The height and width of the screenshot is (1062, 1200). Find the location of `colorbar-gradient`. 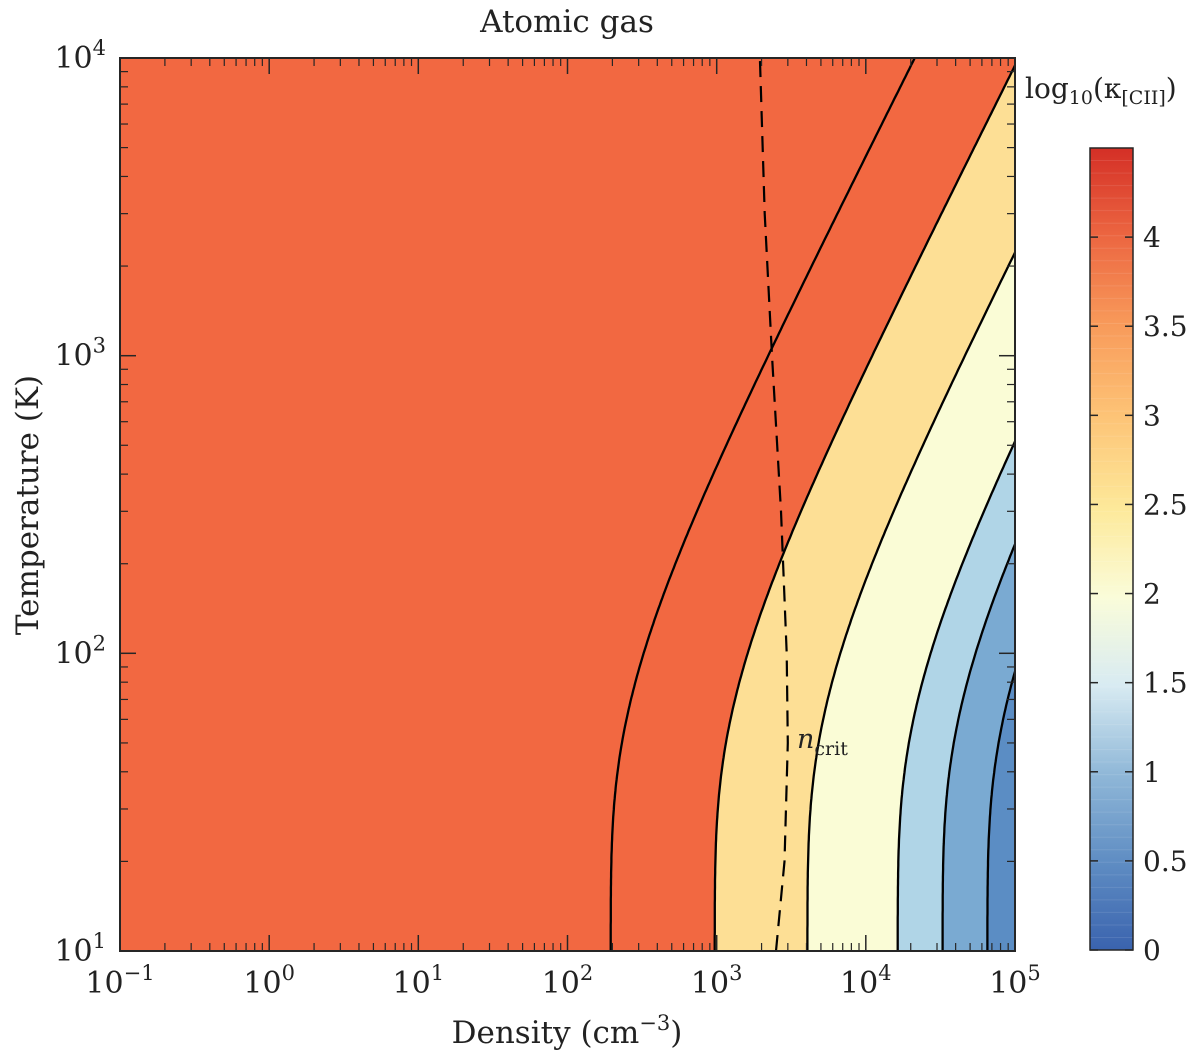

colorbar-gradient is located at coordinates (1111, 549).